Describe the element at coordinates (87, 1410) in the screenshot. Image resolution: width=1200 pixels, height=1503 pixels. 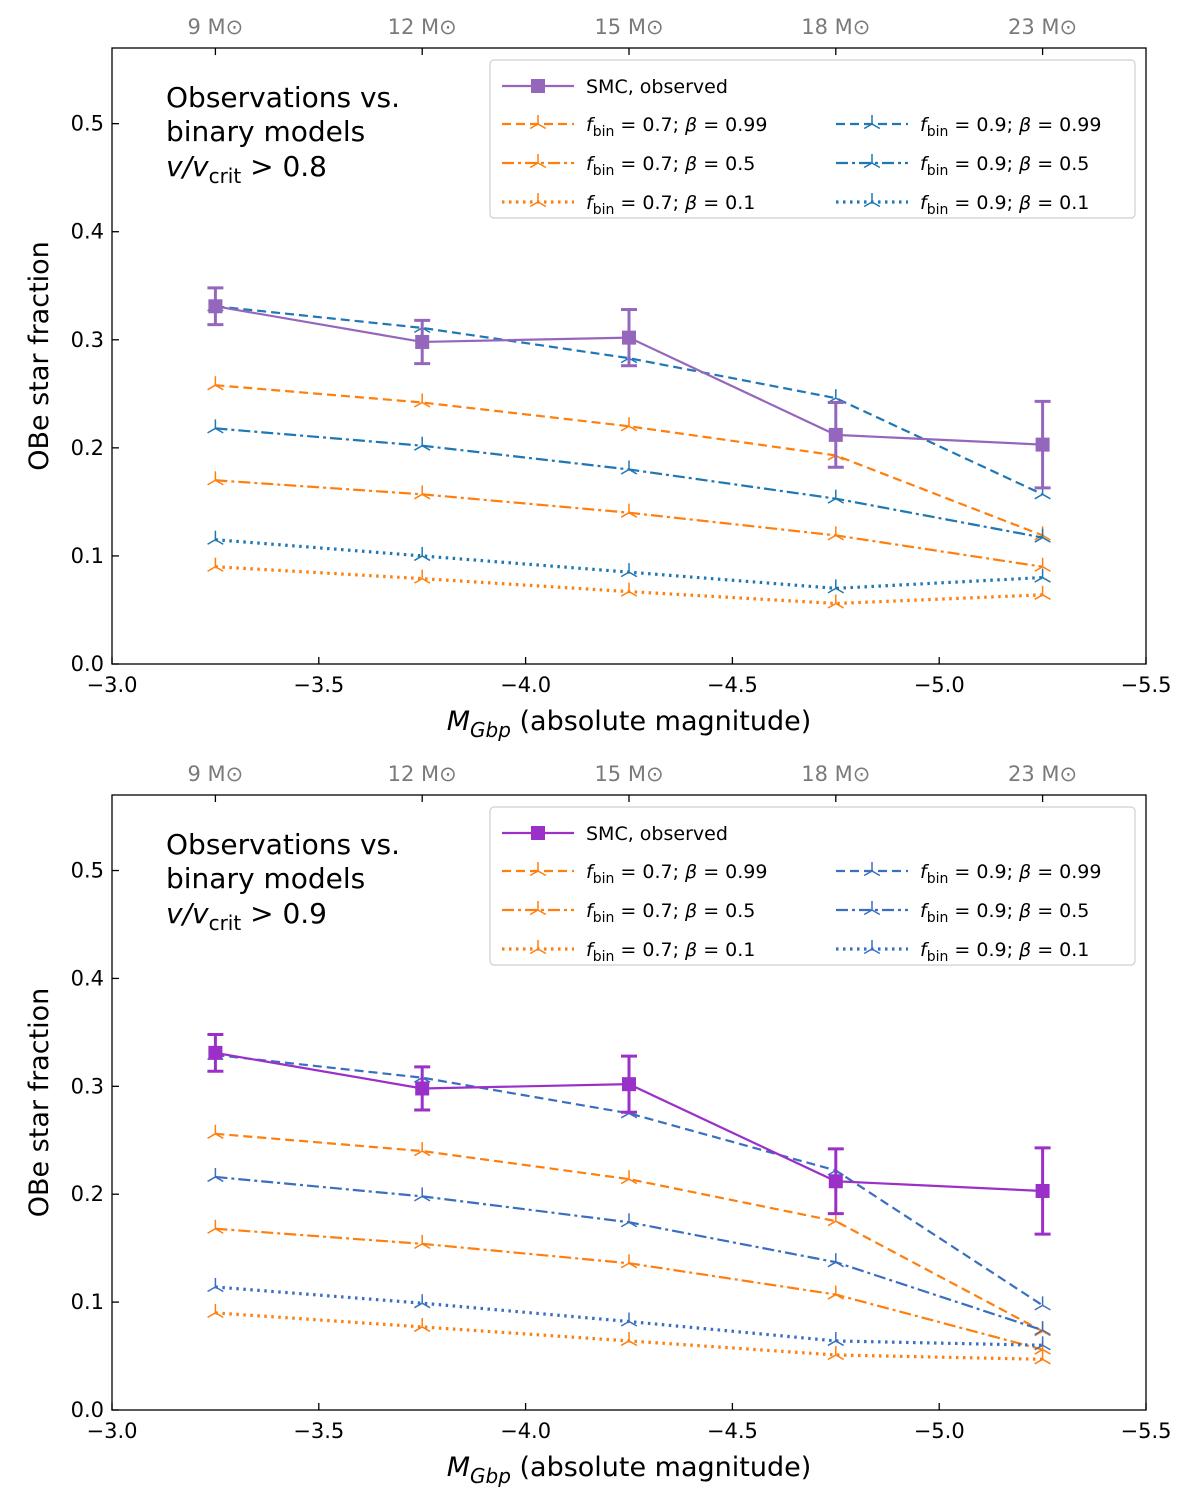
I see `y-tick-label: 0.0` at that location.